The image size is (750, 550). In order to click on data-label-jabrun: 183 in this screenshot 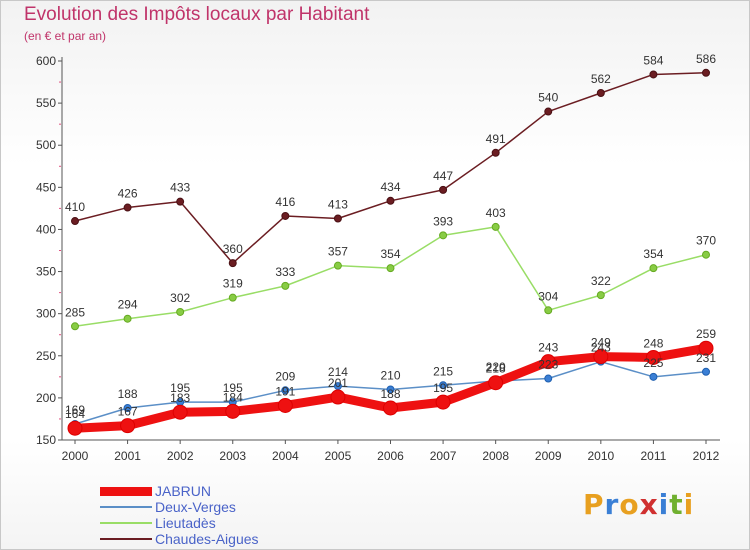, I will do `click(180, 398)`.